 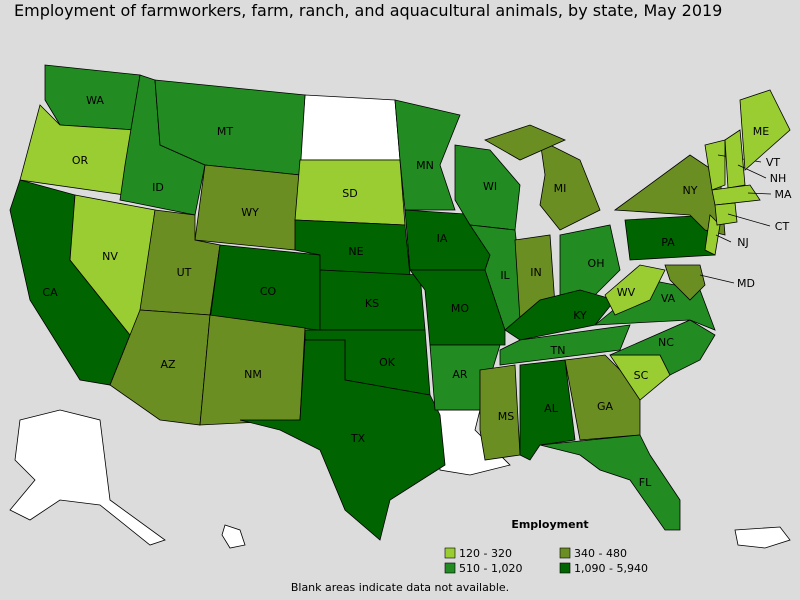 What do you see at coordinates (782, 226) in the screenshot?
I see `state-label: CT` at bounding box center [782, 226].